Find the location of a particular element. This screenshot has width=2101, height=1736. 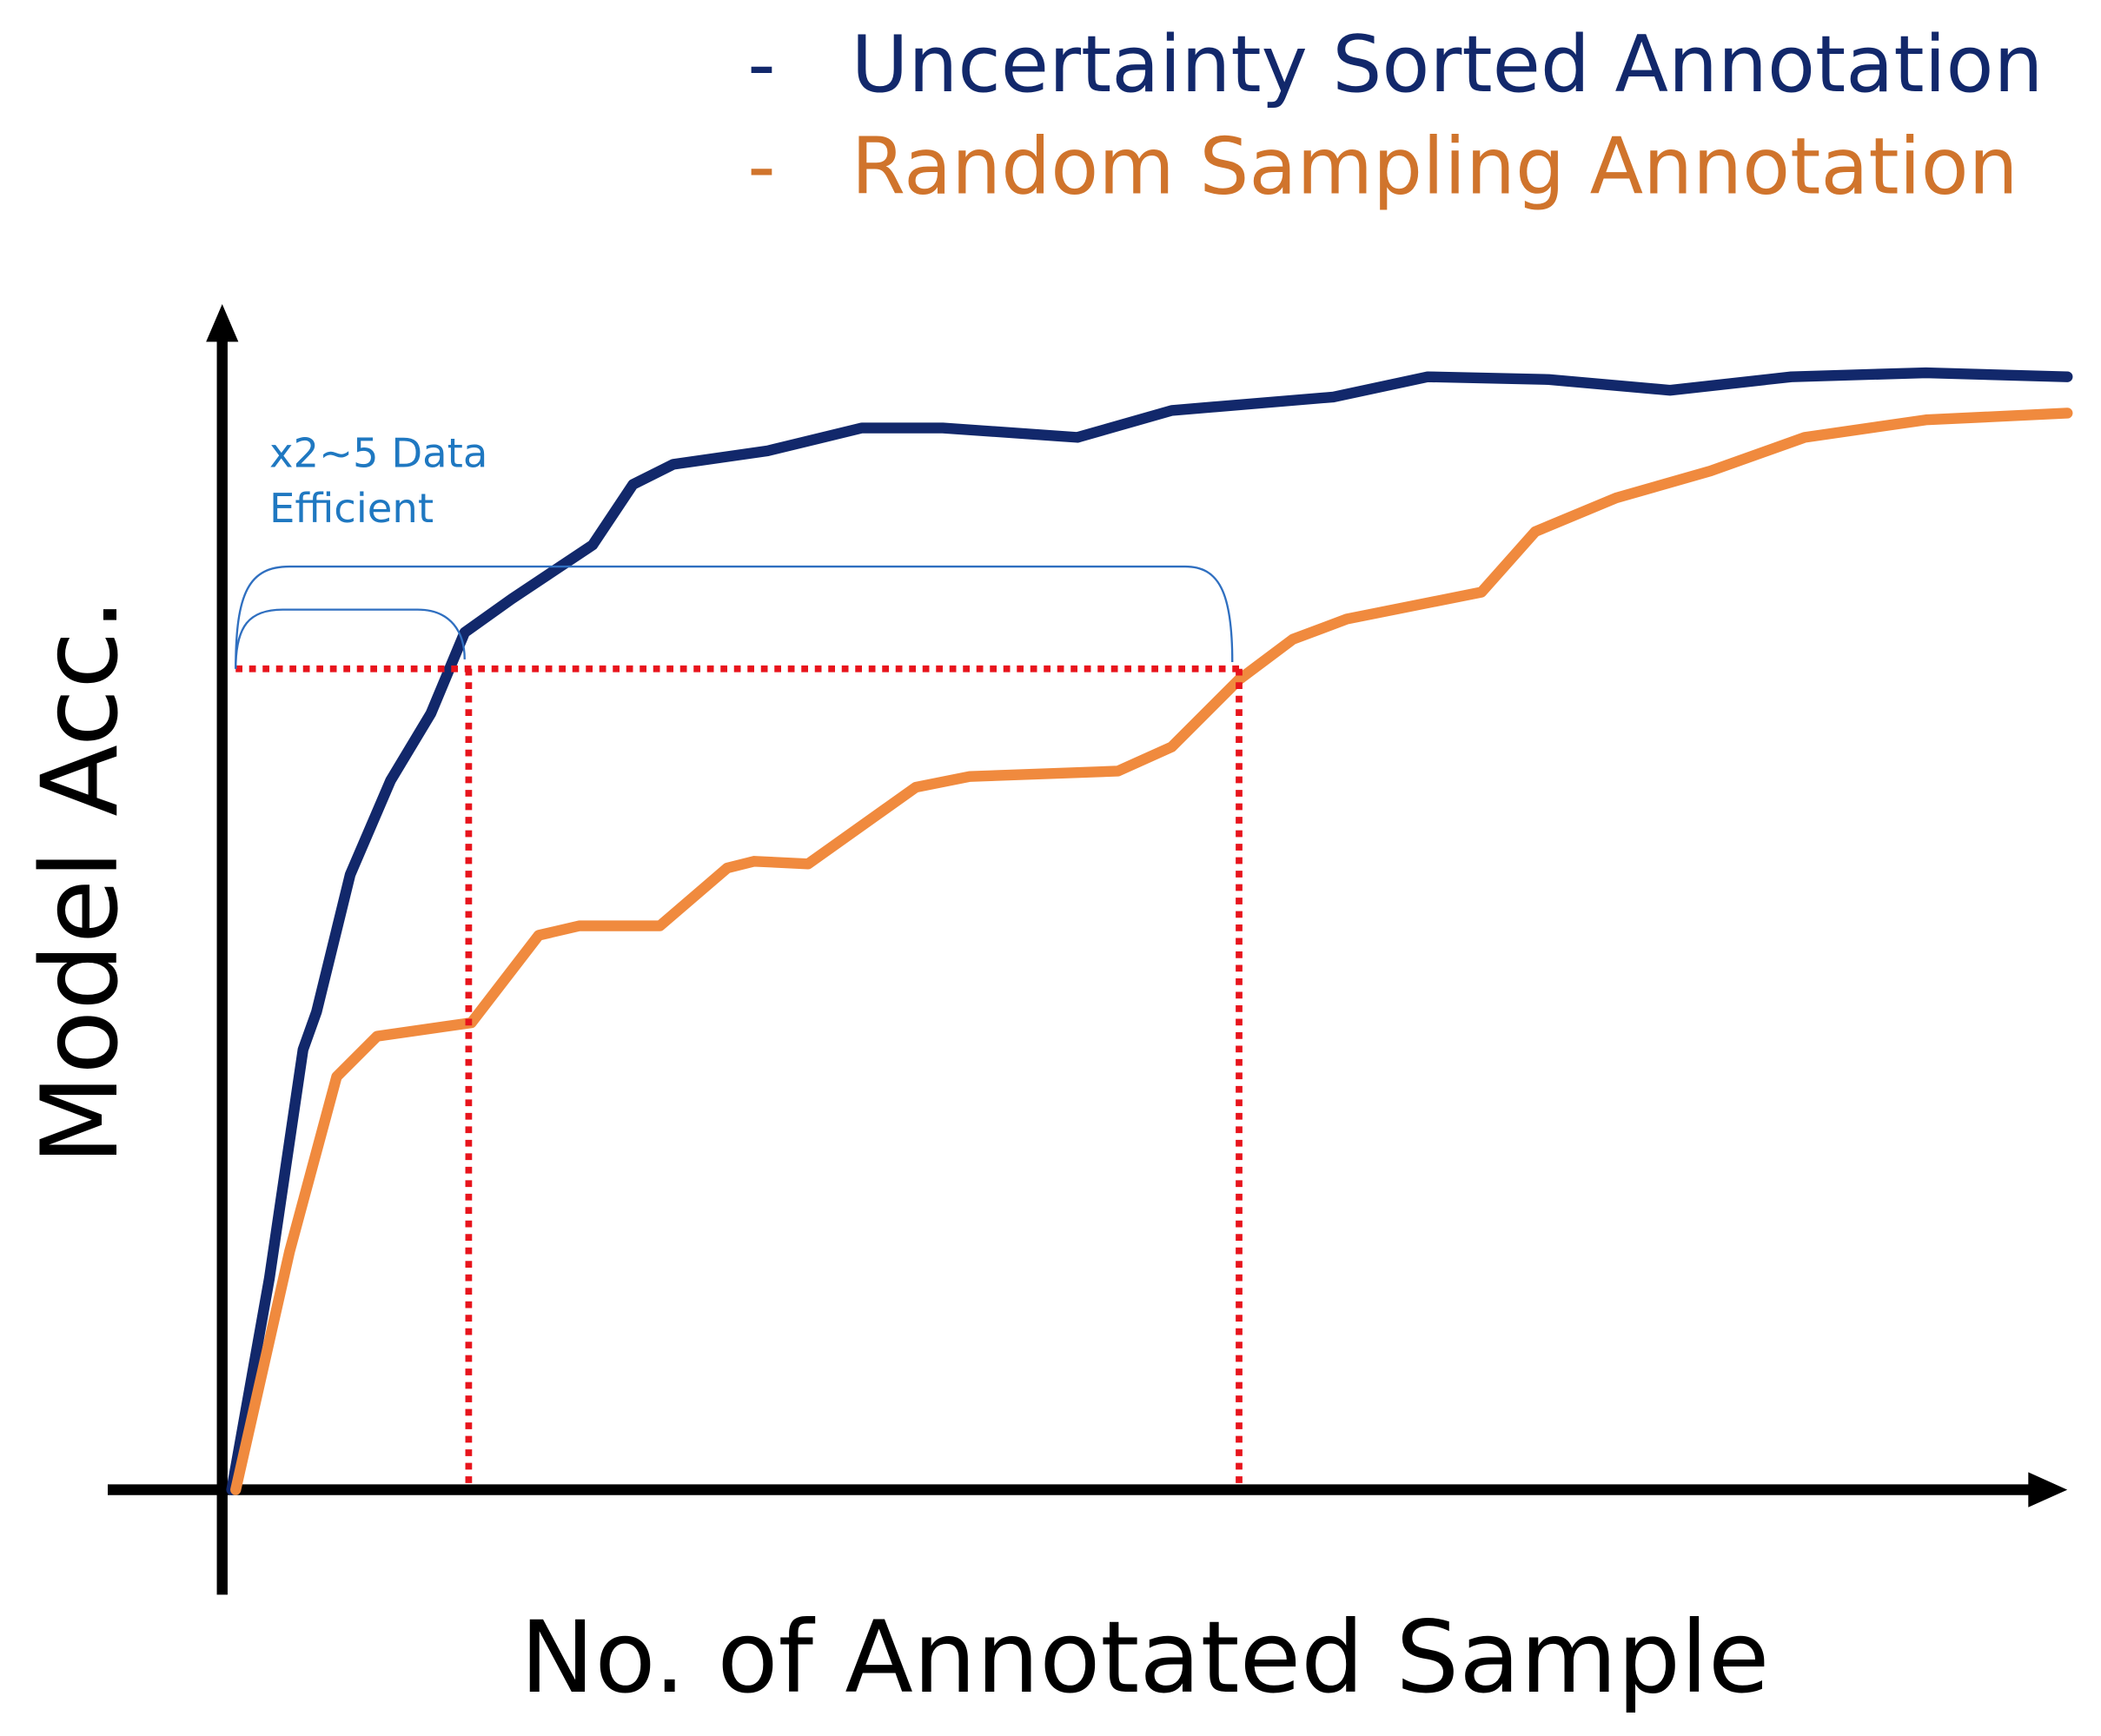

x-axis-label: No. of Annotated Sample is located at coordinates (1145, 1658).